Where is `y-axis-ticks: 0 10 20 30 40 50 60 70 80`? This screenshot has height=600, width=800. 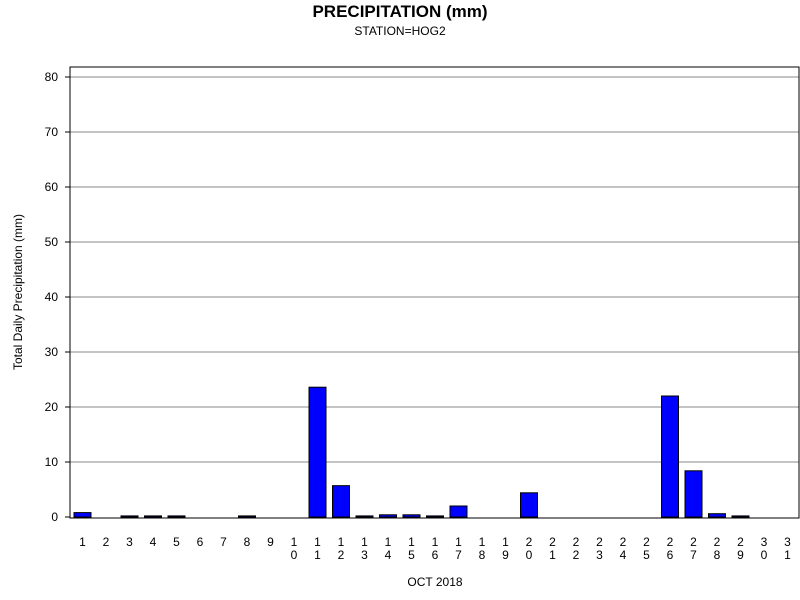
y-axis-ticks: 0 10 20 30 40 50 60 70 80 is located at coordinates (57, 297).